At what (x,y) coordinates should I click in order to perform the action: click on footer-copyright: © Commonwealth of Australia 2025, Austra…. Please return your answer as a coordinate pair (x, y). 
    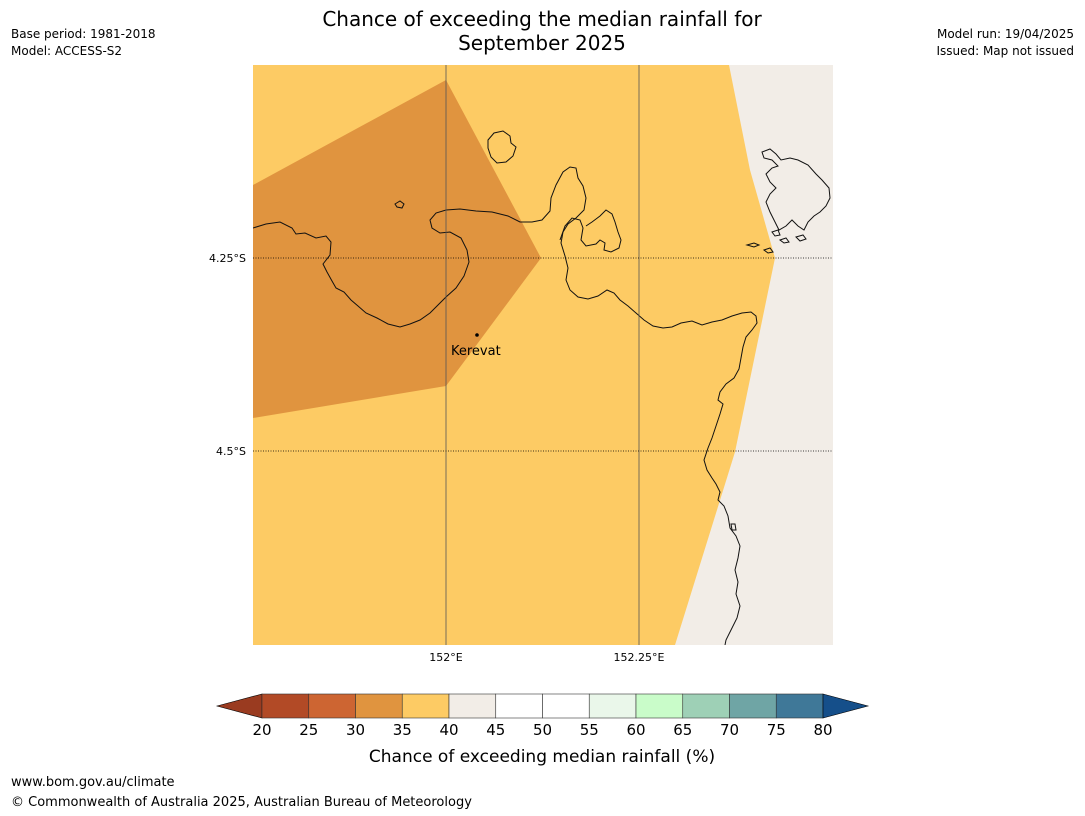
    Looking at the image, I should click on (241, 802).